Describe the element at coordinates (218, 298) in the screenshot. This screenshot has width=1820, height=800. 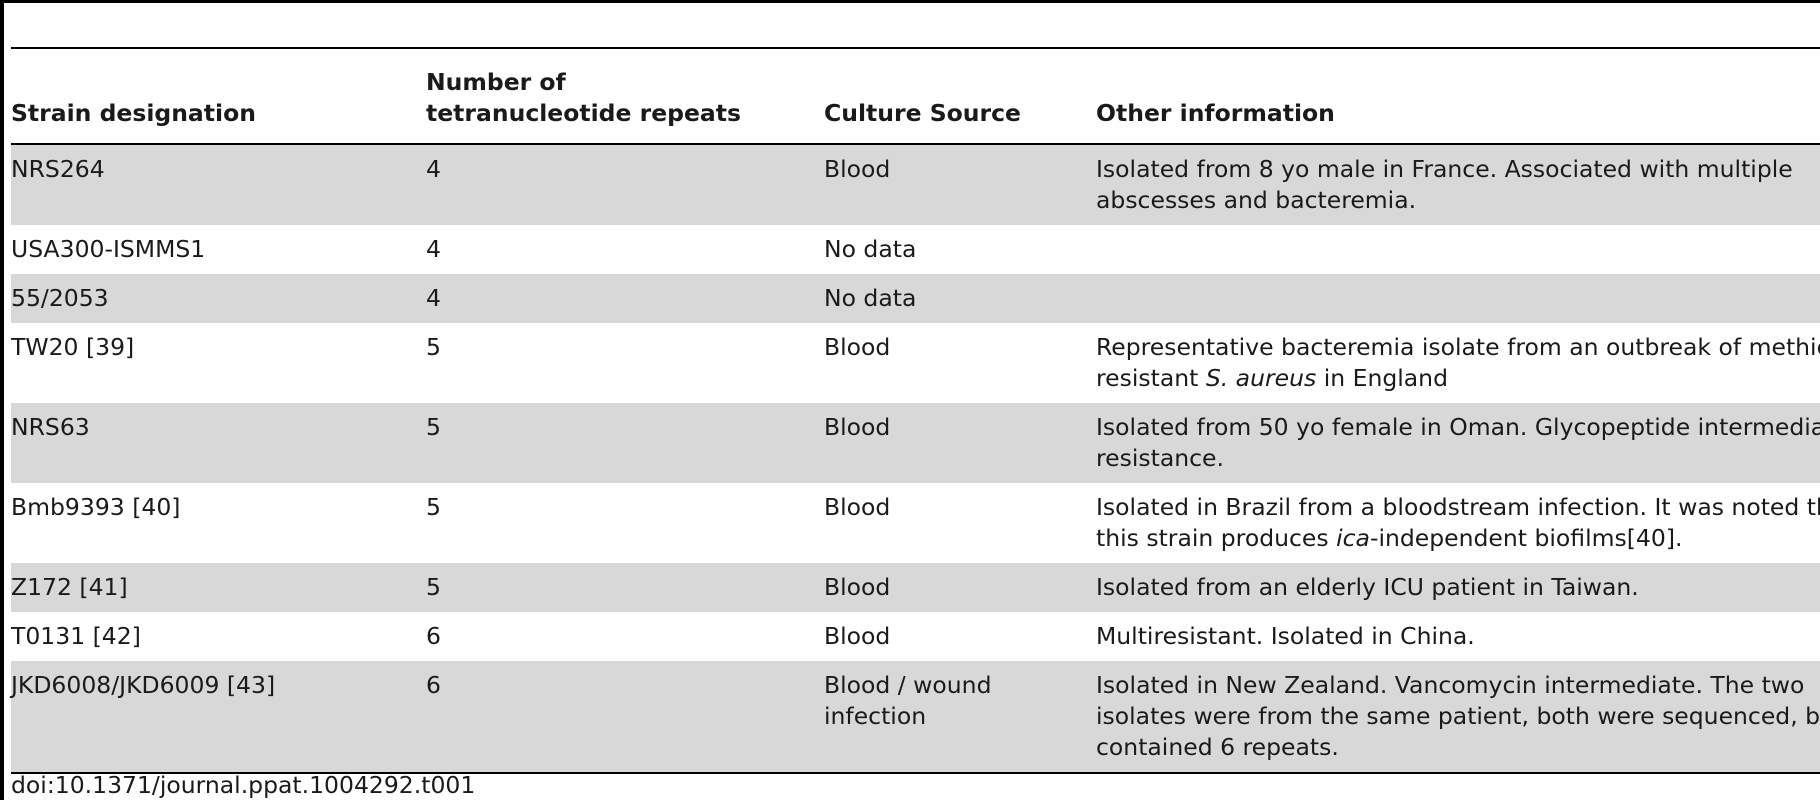
I see `cell-strain: 55/2053` at that location.